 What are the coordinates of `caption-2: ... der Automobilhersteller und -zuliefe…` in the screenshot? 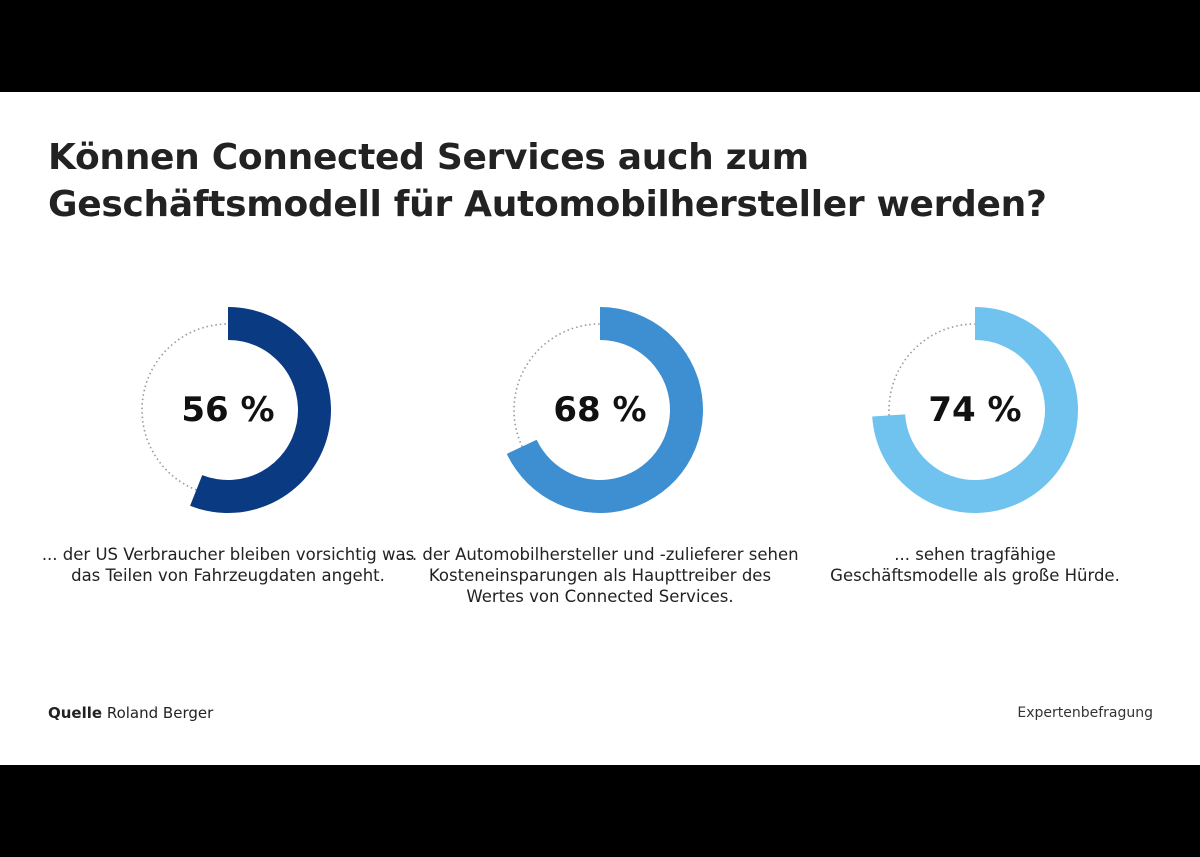 It's located at (600, 575).